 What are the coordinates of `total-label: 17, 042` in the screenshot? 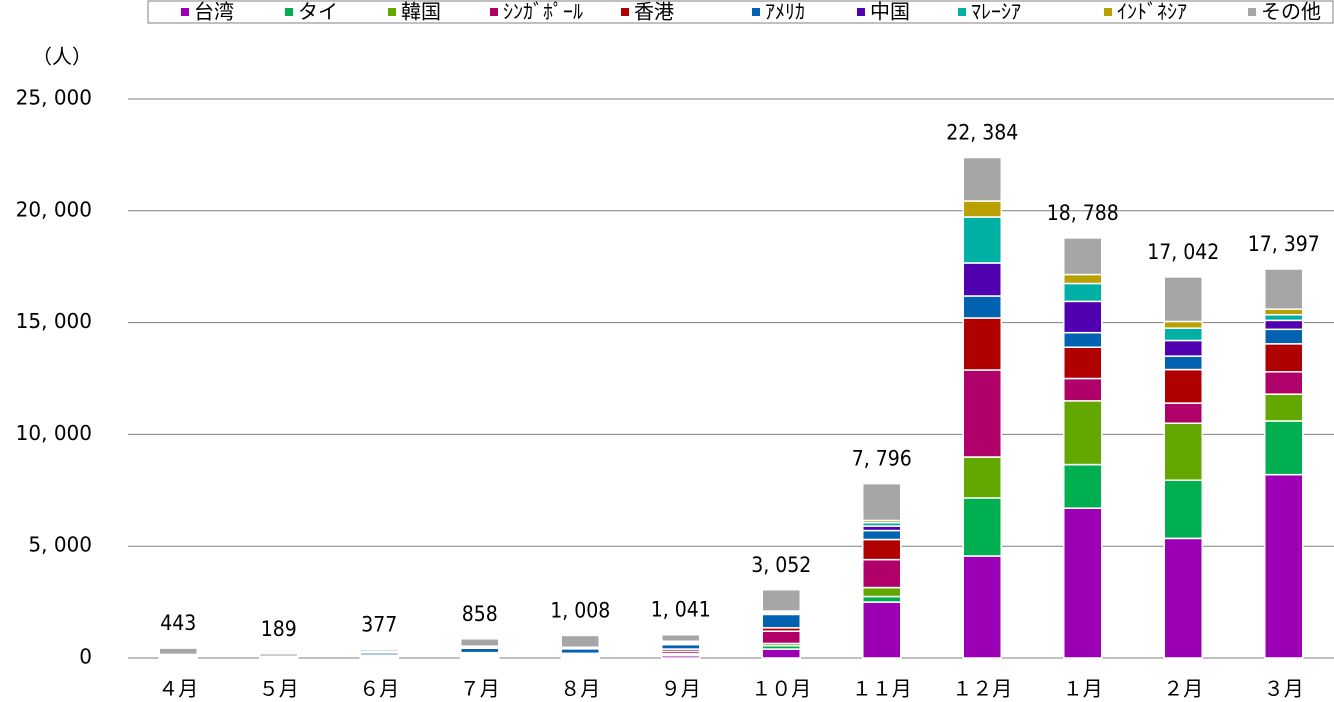 It's located at (1183, 252).